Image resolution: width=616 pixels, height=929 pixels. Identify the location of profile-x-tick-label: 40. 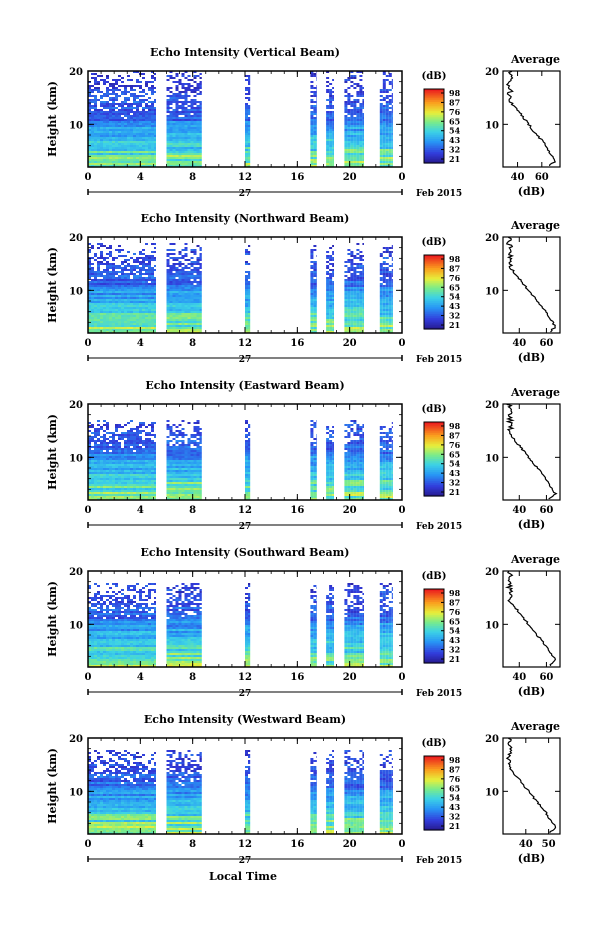
(519, 343).